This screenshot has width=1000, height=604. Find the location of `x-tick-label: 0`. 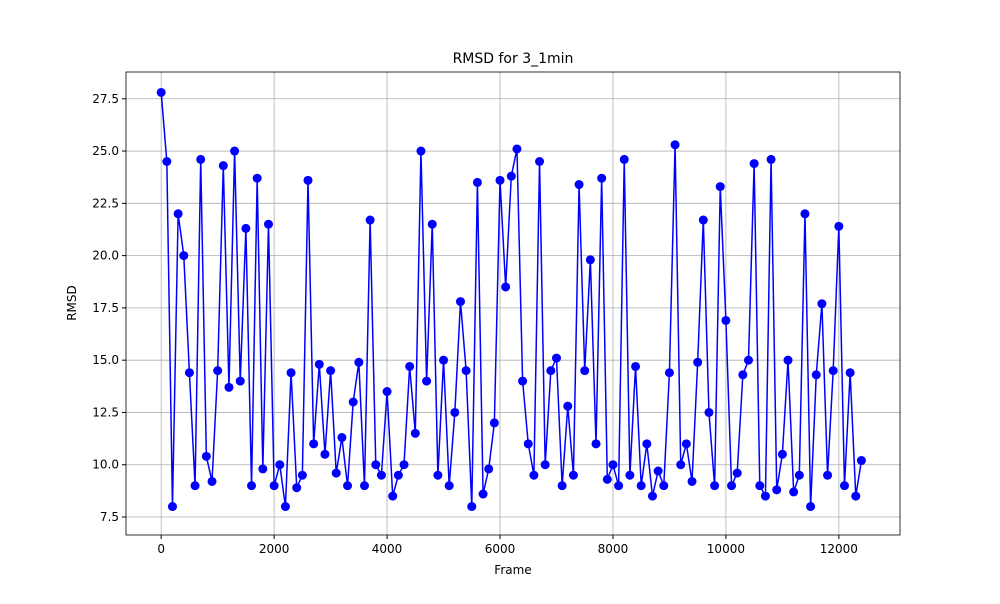

x-tick-label: 0 is located at coordinates (161, 549).